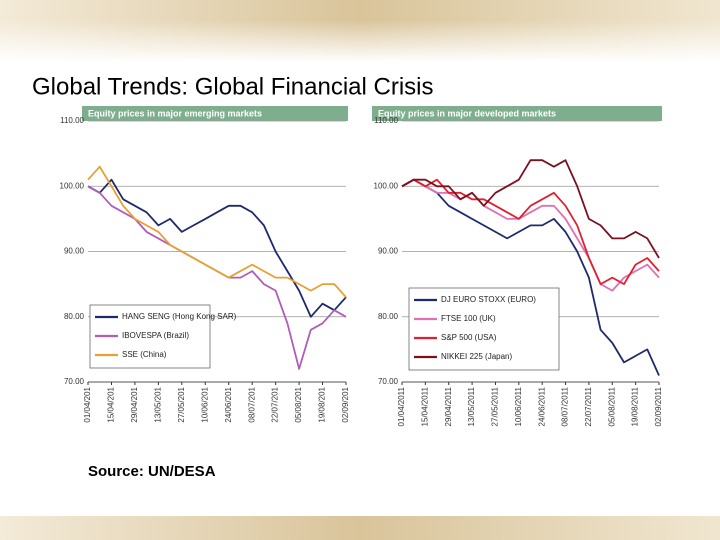  Describe the element at coordinates (298, 404) in the screenshot. I see `x-tick-label: 05/08/201` at that location.